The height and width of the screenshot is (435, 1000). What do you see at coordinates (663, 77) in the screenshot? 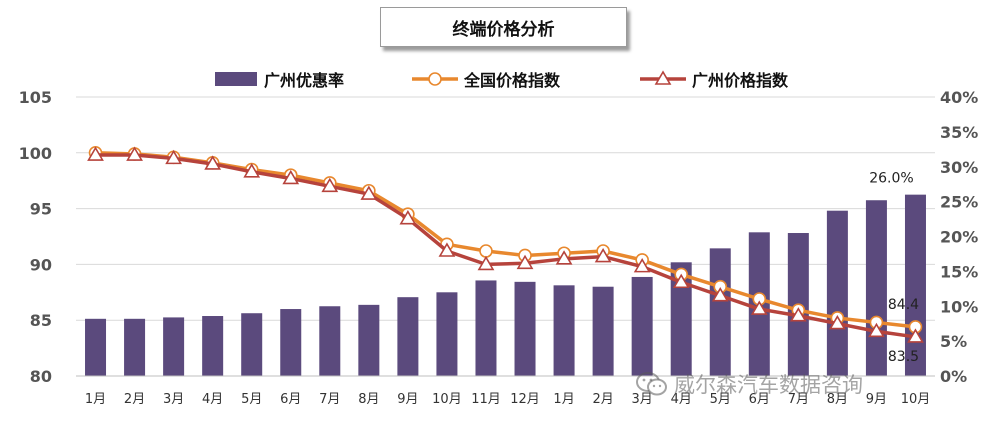
I see `legend-marker-triangle` at bounding box center [663, 77].